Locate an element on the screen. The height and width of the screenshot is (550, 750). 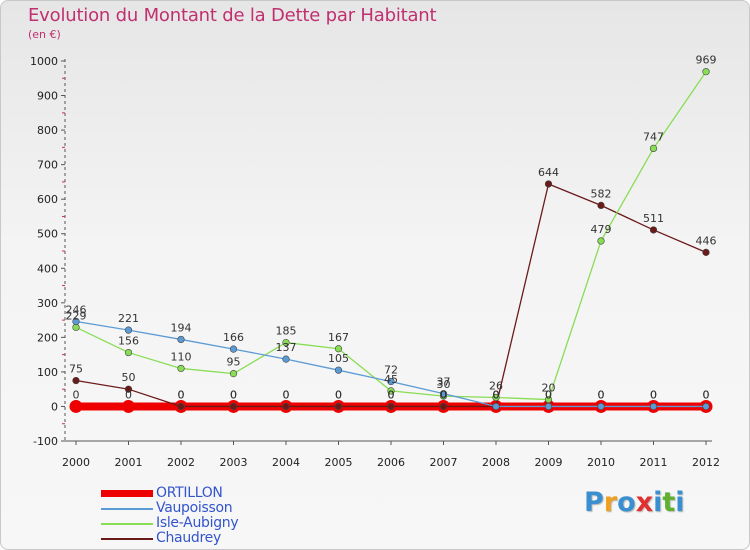
x-tick-label: 2010 is located at coordinates (601, 462).